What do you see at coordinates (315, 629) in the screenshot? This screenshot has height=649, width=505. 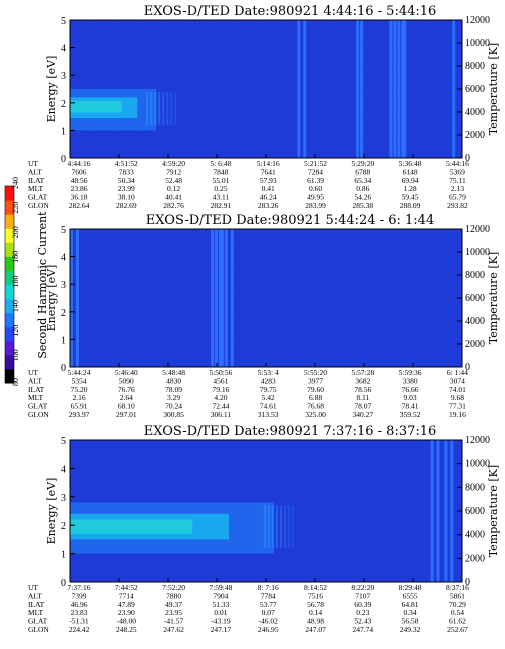 I see `table-cell: 247.07` at bounding box center [315, 629].